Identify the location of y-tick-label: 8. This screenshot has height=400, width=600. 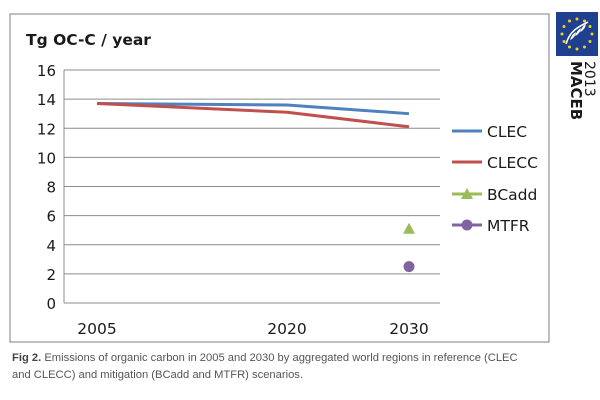
(51, 188).